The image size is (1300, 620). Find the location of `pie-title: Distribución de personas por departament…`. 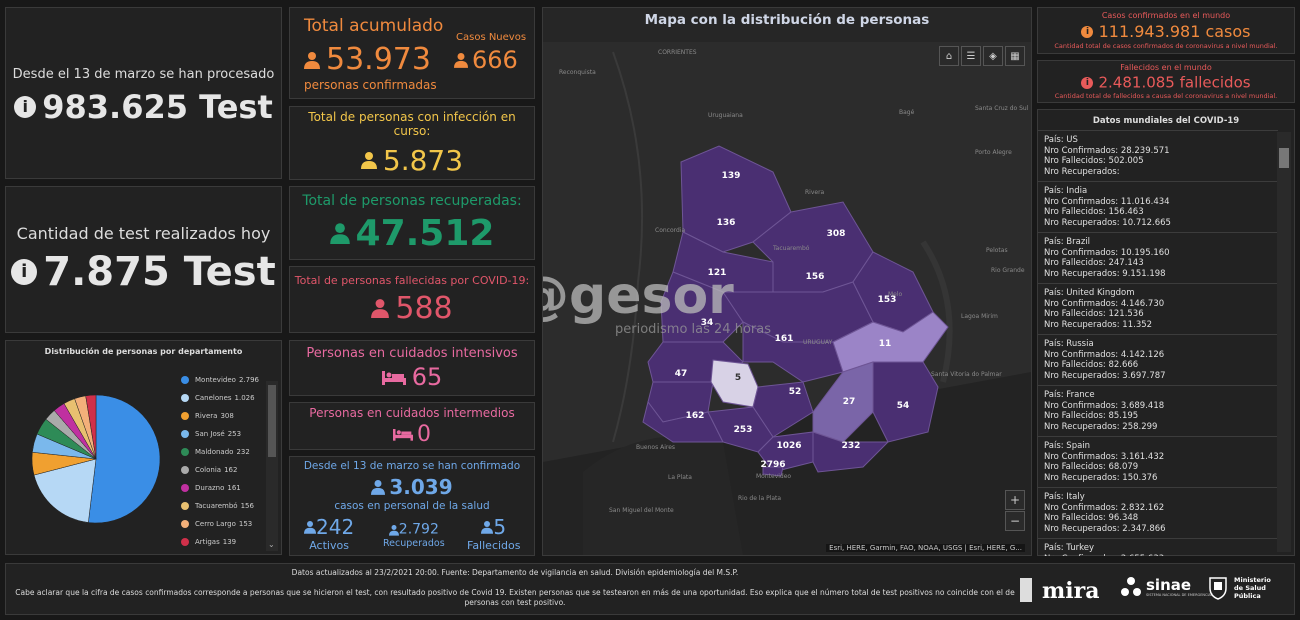

pie-title: Distribución de personas por departament… is located at coordinates (143, 351).